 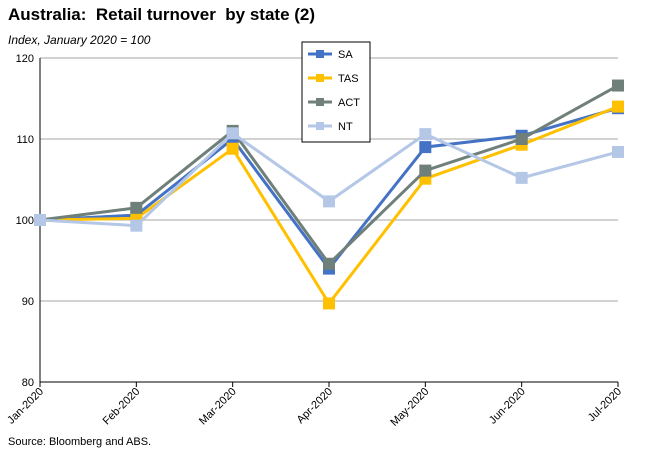 I want to click on x-tick-label: Feb-2020, so click(x=122, y=407).